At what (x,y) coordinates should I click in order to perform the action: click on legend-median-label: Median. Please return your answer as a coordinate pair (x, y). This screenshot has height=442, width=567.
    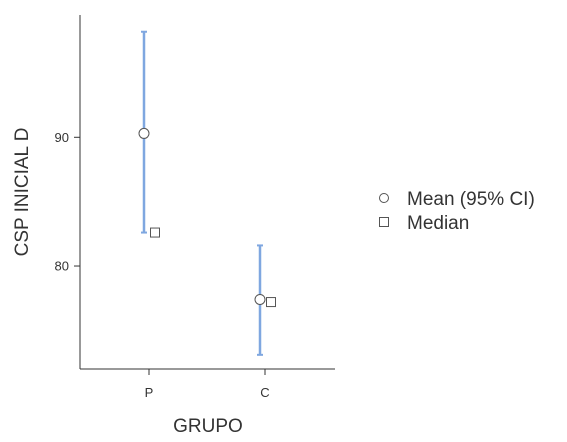
    Looking at the image, I should click on (438, 223).